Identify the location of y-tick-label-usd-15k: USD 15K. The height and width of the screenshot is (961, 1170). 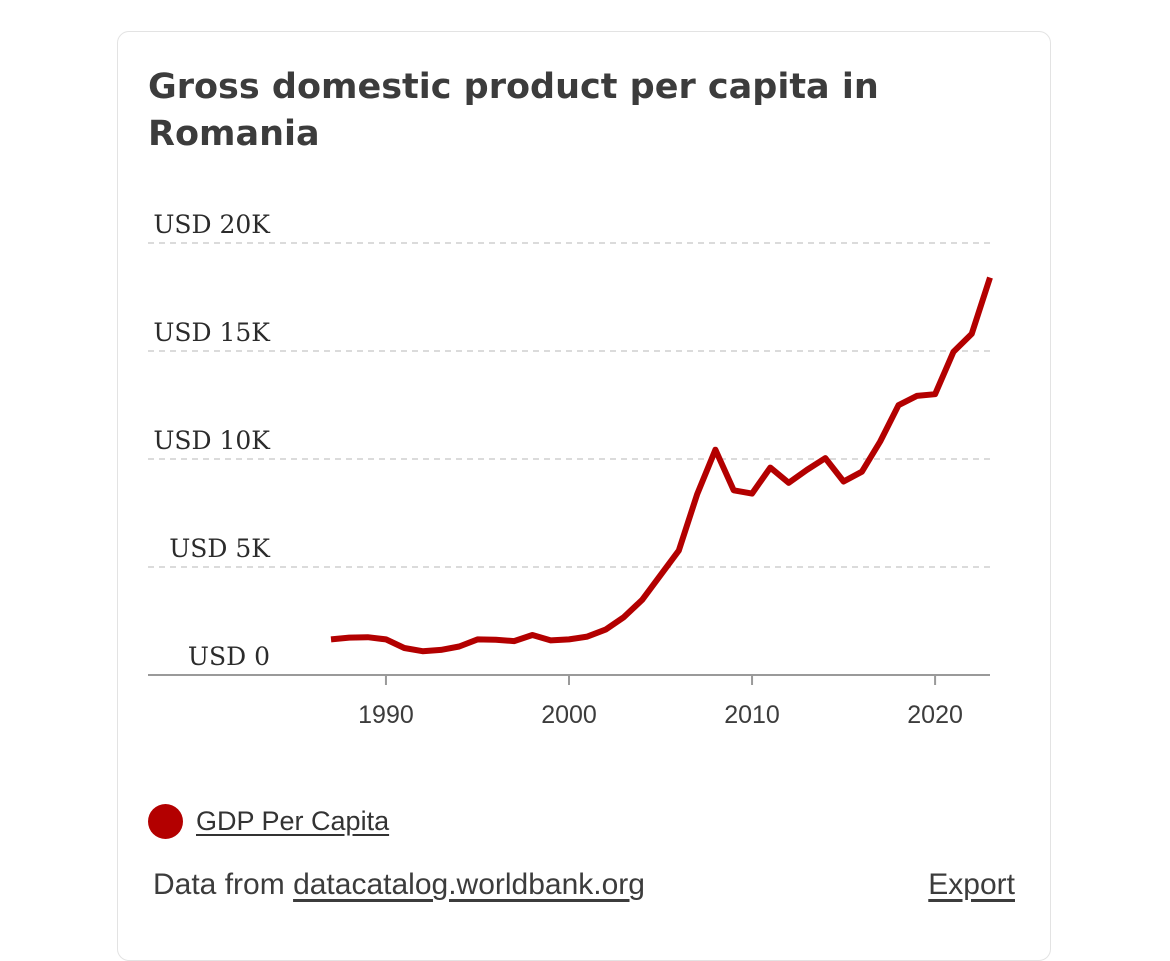
(212, 332).